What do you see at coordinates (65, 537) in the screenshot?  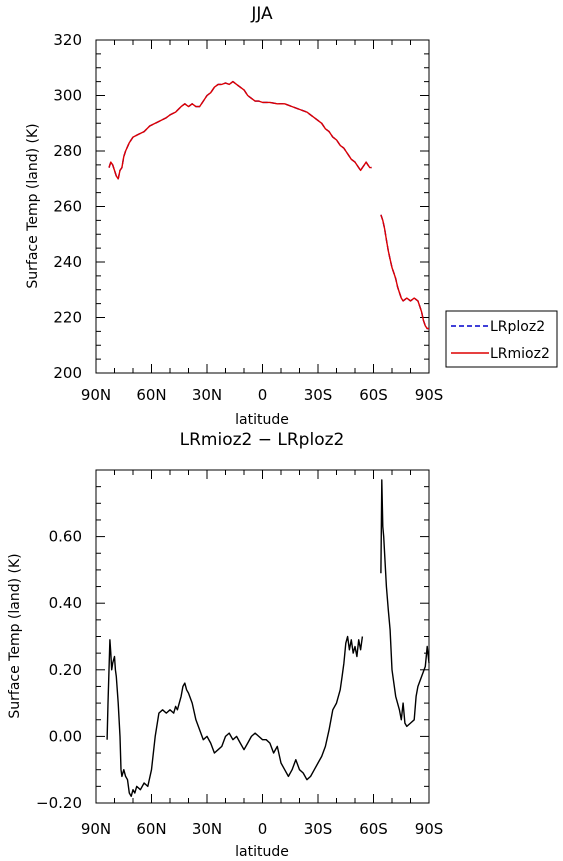 I see `y-tick-label: 0.60` at bounding box center [65, 537].